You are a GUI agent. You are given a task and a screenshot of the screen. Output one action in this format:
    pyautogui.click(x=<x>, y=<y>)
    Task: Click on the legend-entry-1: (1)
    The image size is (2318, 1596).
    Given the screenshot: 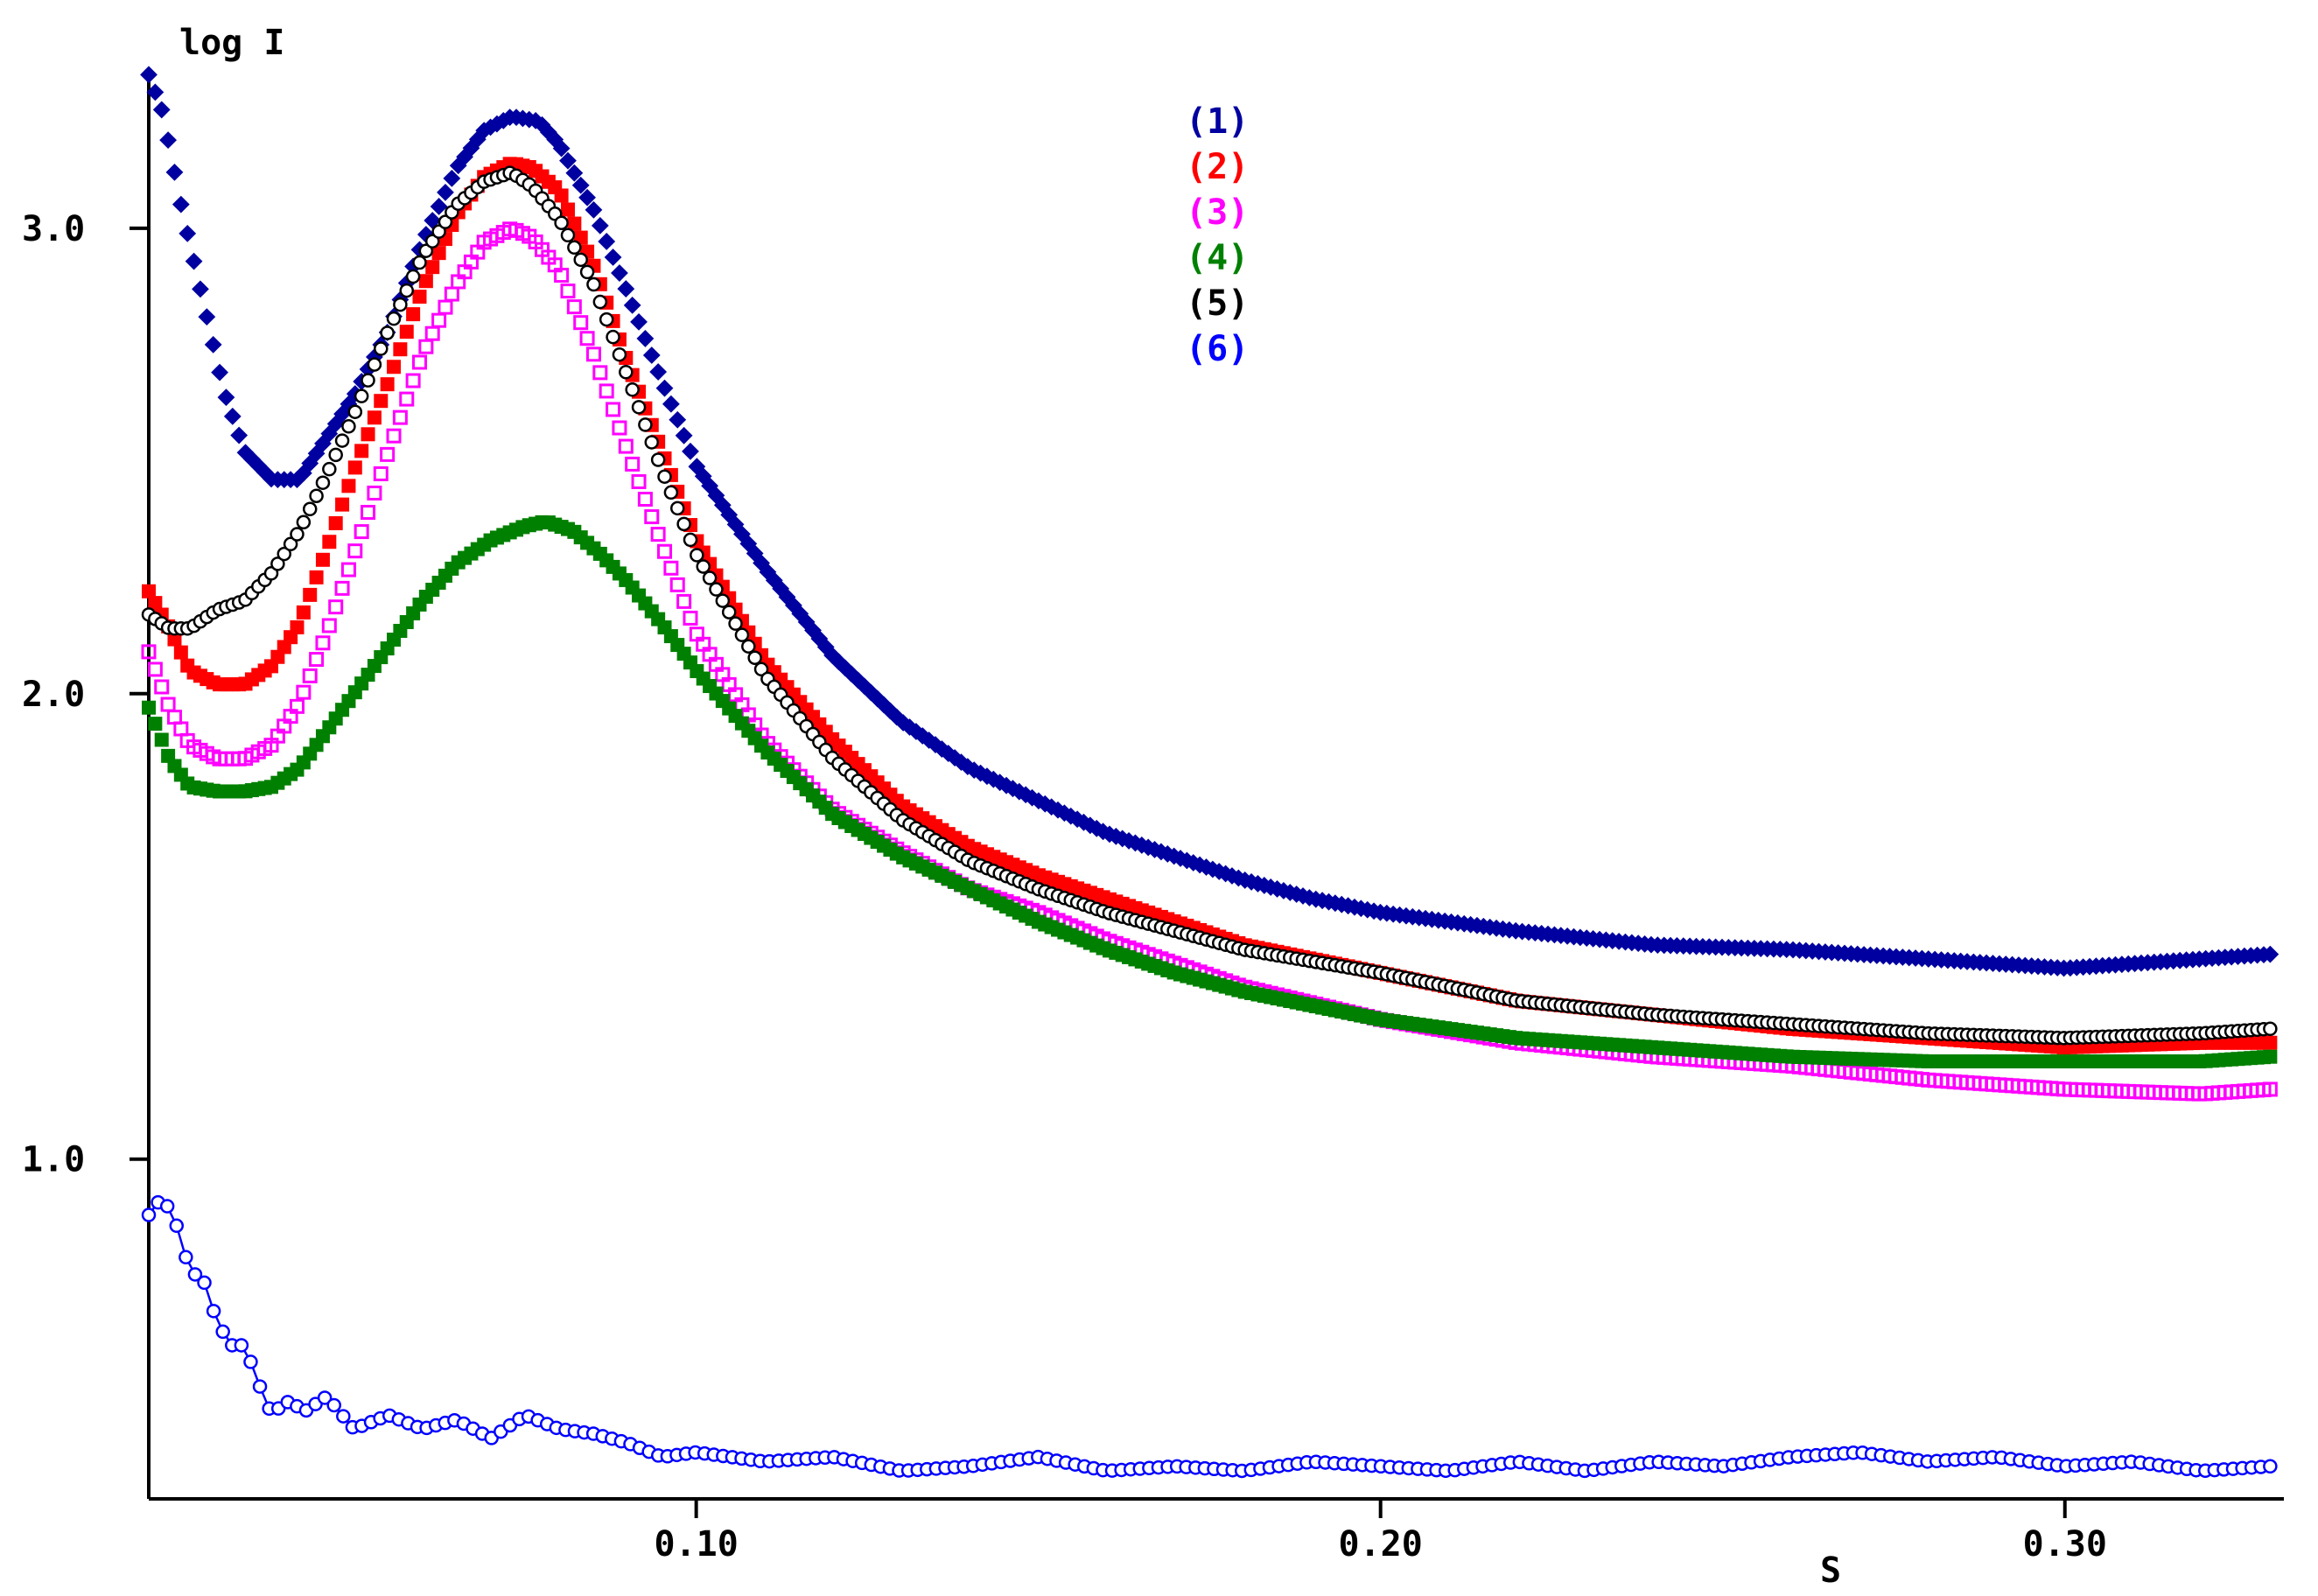 What is the action you would take?
    pyautogui.click(x=1217, y=122)
    